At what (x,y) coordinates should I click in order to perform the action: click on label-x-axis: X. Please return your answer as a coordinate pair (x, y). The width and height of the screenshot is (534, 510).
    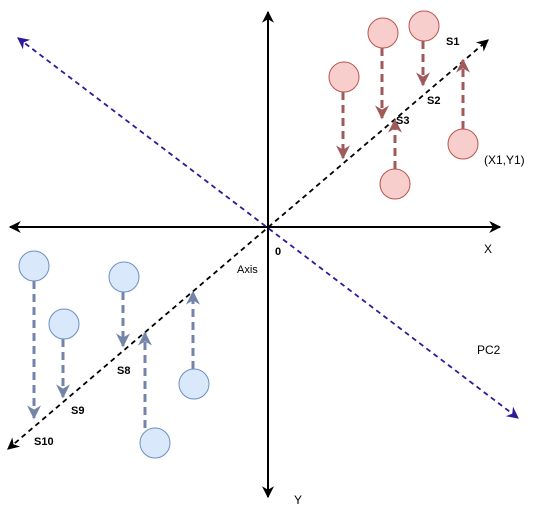
    Looking at the image, I should click on (488, 249).